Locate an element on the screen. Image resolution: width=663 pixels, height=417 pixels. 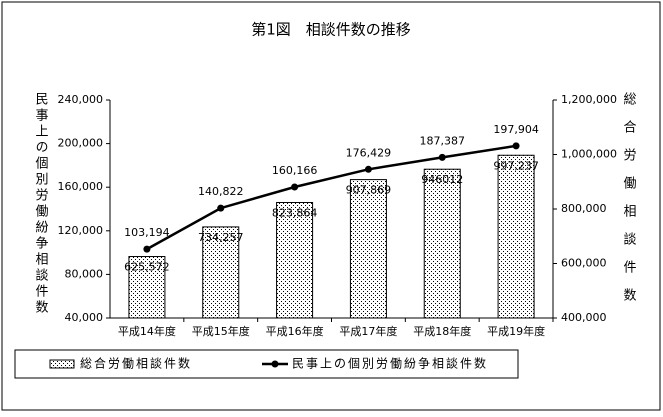
line-value-label: 187,387 is located at coordinates (443, 140).